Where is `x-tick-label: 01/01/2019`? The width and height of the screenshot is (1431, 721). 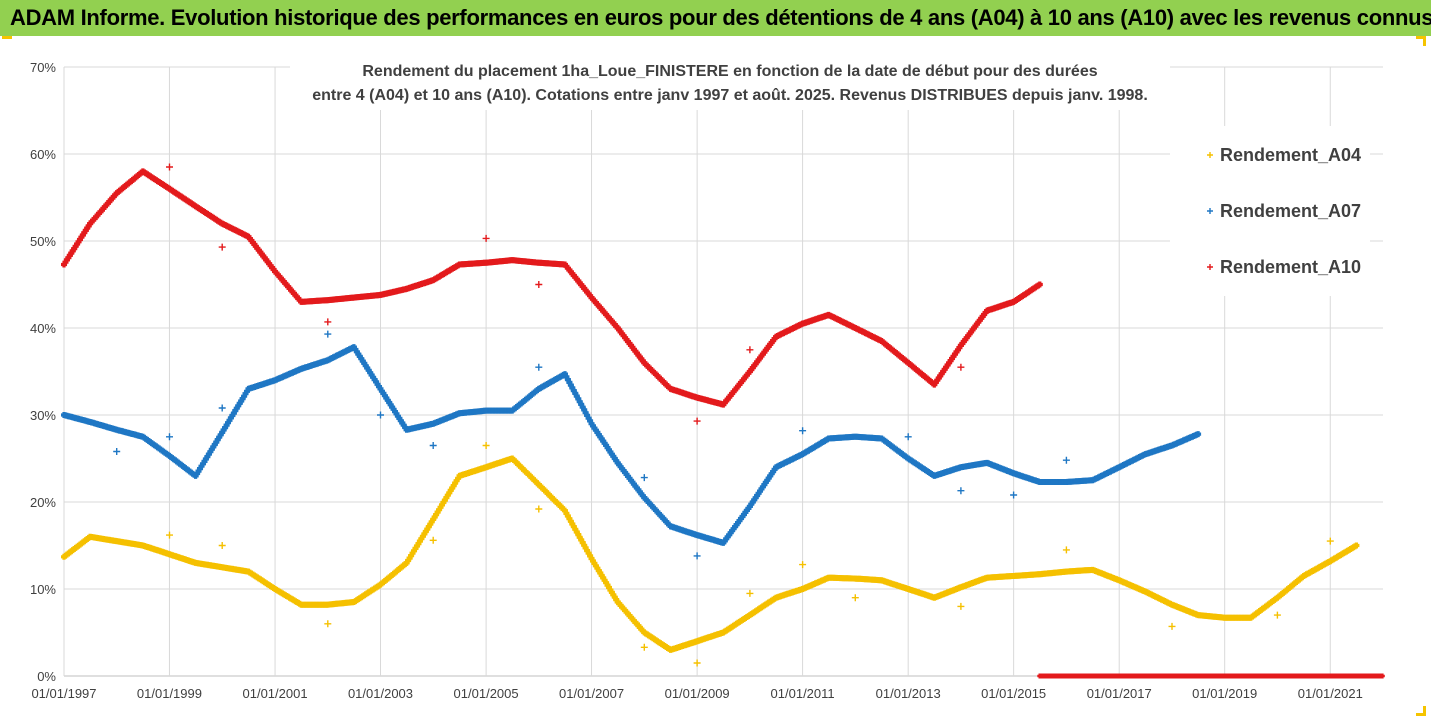 x-tick-label: 01/01/2019 is located at coordinates (1224, 693).